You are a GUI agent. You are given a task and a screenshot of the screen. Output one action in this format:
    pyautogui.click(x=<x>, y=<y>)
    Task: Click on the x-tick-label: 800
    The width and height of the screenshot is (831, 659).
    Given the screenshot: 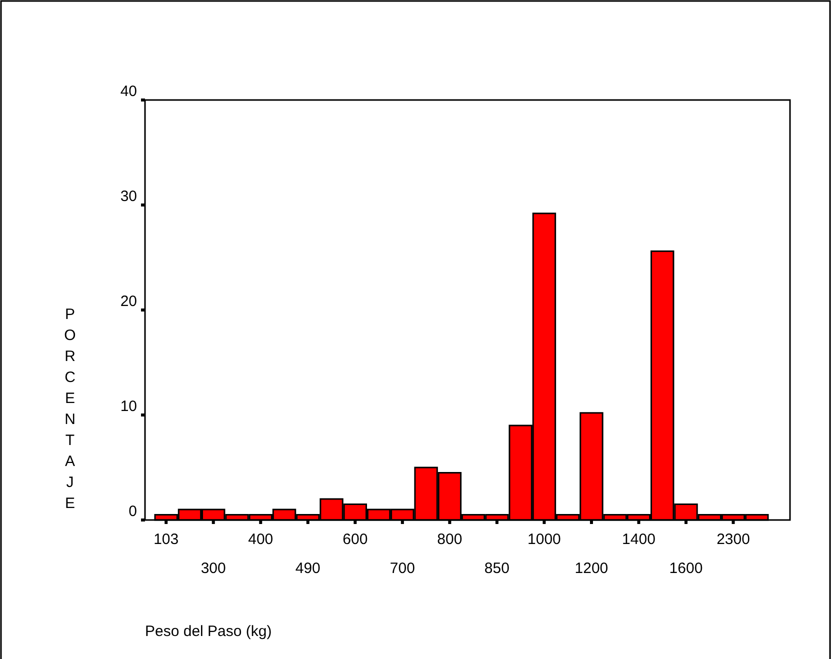 What is the action you would take?
    pyautogui.click(x=449, y=539)
    